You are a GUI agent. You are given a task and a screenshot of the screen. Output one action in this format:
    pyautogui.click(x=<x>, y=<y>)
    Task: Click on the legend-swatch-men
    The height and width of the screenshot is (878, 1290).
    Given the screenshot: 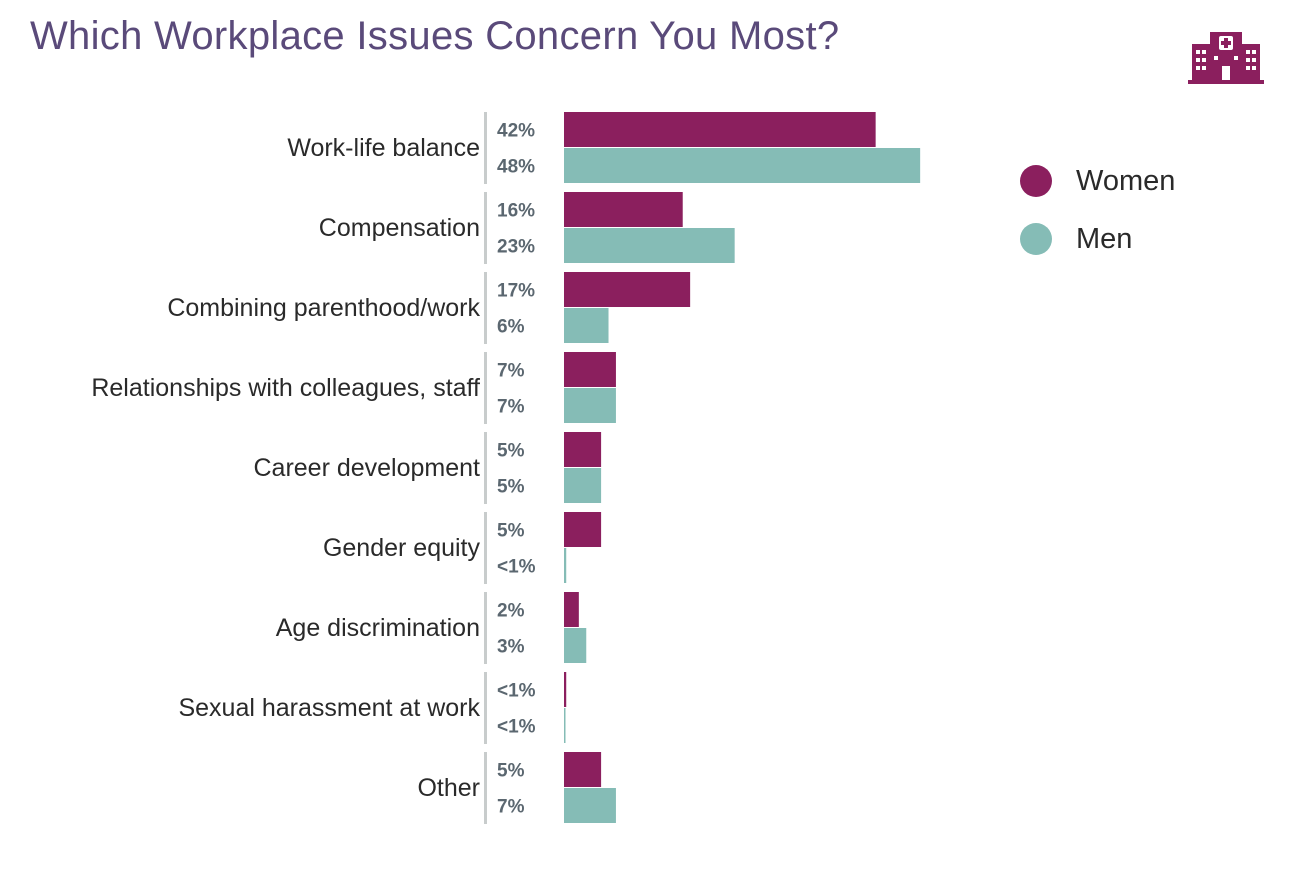 What is the action you would take?
    pyautogui.click(x=1036, y=239)
    